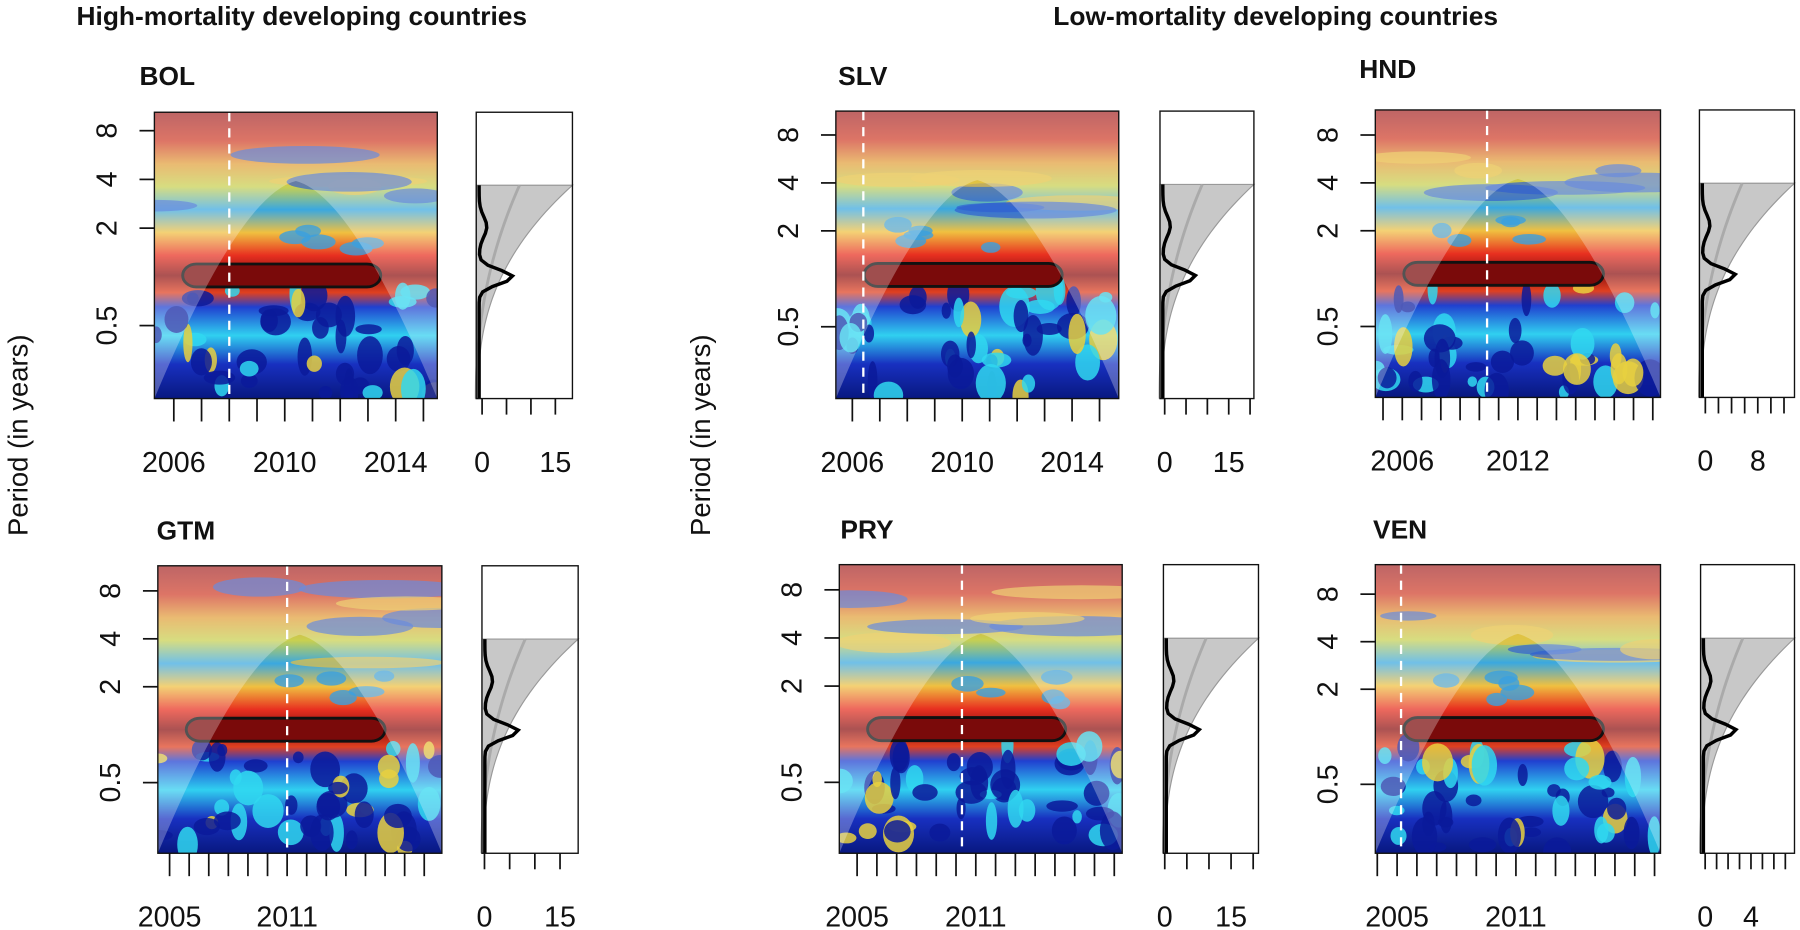 The image size is (1800, 930). What do you see at coordinates (852, 463) in the screenshot?
I see `x-tick-label: 2006` at bounding box center [852, 463].